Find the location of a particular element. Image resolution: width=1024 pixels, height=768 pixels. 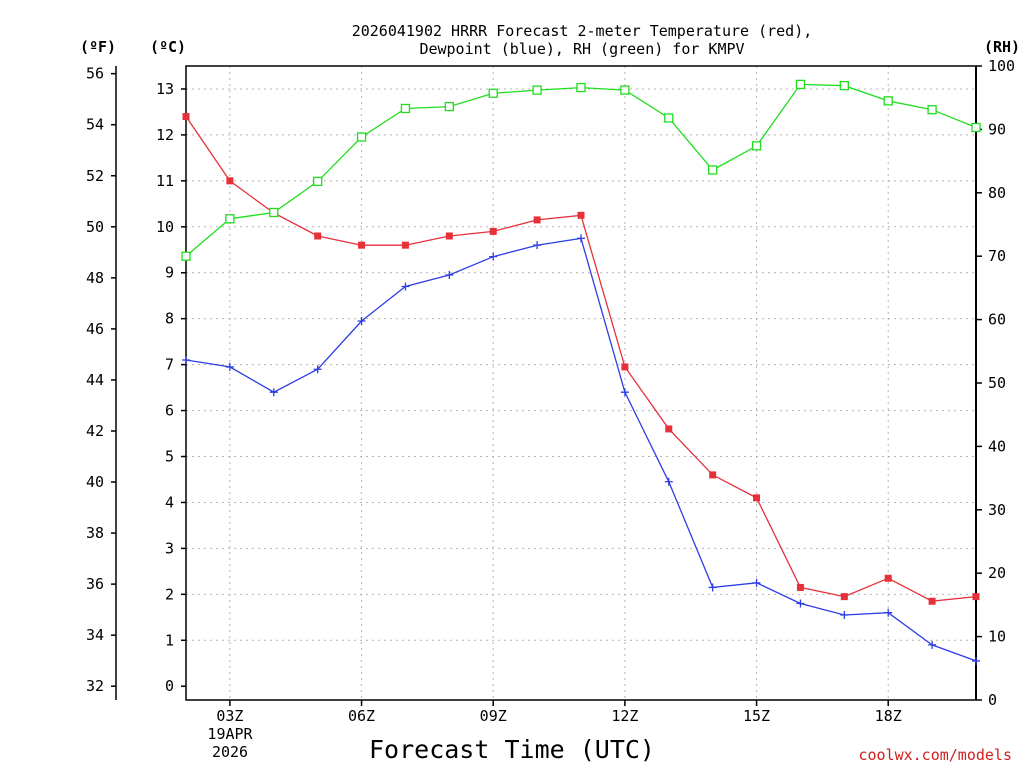

fahrenheit-tick-label: 32 is located at coordinates (95, 686).